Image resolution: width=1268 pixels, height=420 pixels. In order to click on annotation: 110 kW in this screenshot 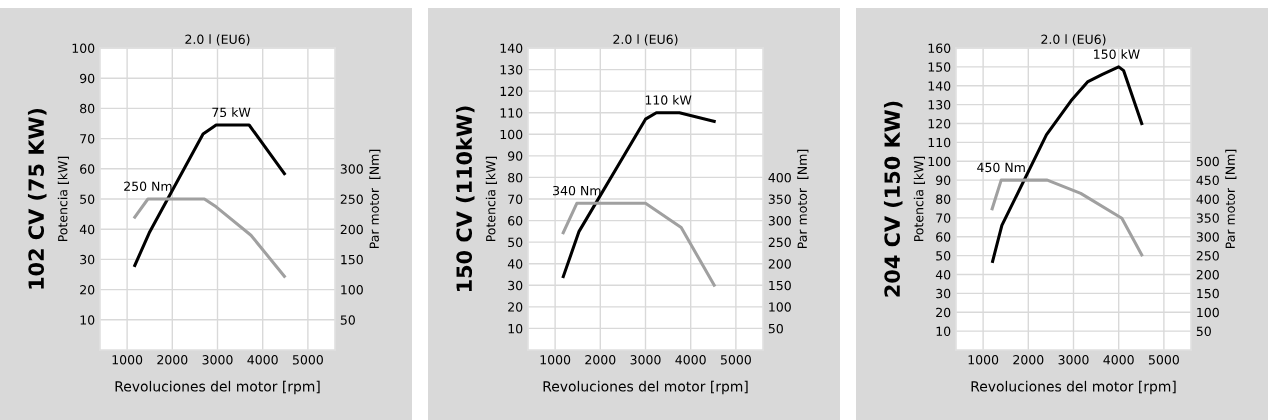, I will do `click(668, 100)`.